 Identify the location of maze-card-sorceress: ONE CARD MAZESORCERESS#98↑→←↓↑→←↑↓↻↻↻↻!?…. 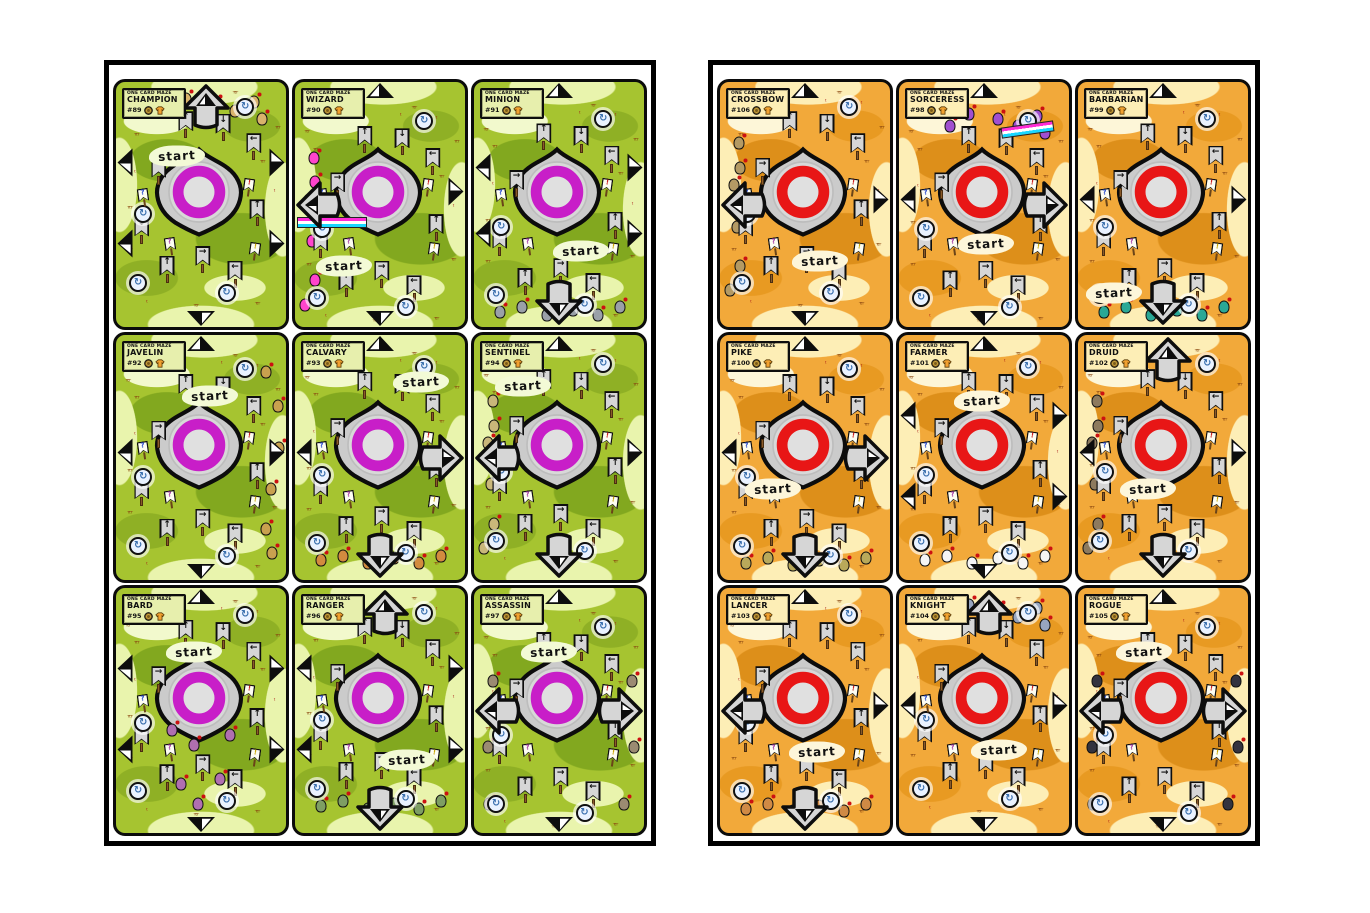
(984, 204).